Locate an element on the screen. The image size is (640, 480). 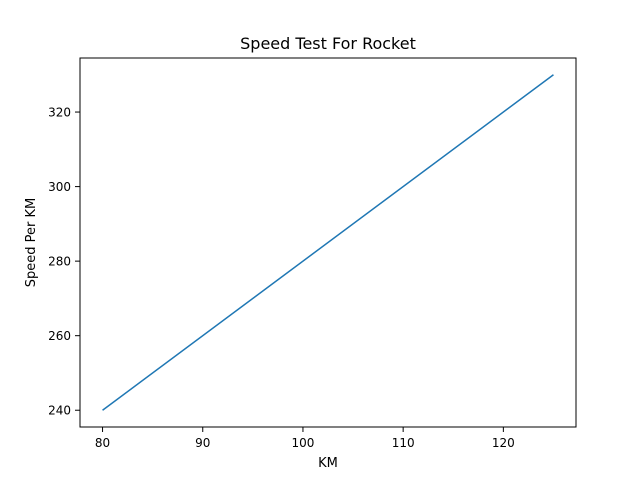
x-tick-label: 90 is located at coordinates (202, 443).